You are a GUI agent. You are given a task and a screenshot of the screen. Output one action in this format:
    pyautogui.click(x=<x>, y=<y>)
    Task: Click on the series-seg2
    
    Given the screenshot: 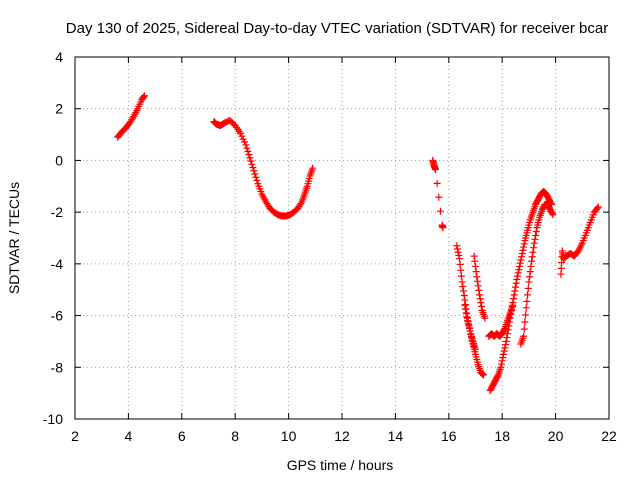 What is the action you would take?
    pyautogui.click(x=263, y=168)
    